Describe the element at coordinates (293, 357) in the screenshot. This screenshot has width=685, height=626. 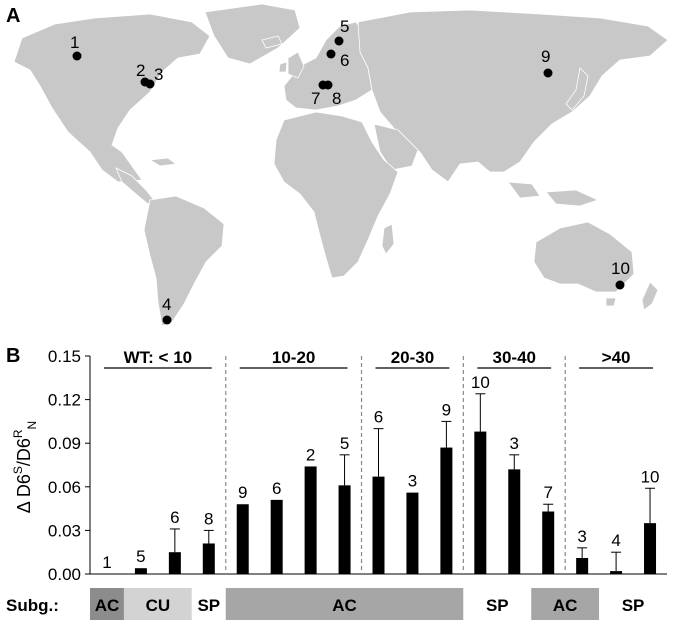
I see `group-label: 10-20` at that location.